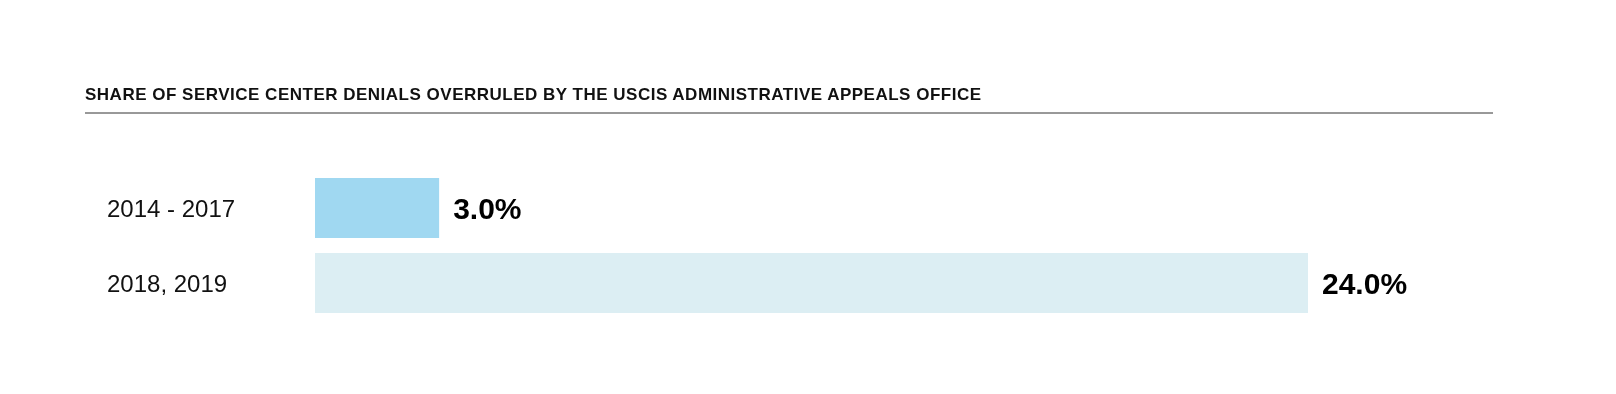 The image size is (1616, 394). I want to click on data-label: 3.0%, so click(487, 208).